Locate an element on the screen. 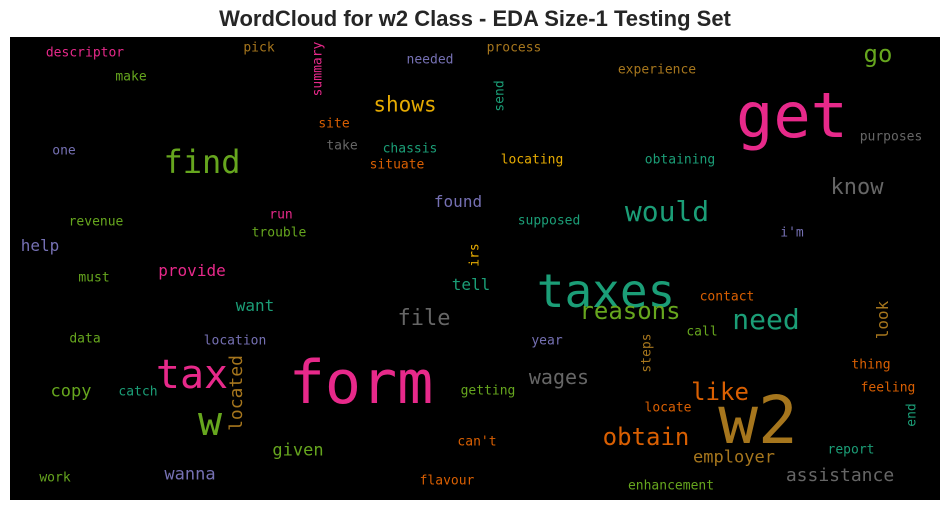 The height and width of the screenshot is (511, 950). word-56: year is located at coordinates (547, 341).